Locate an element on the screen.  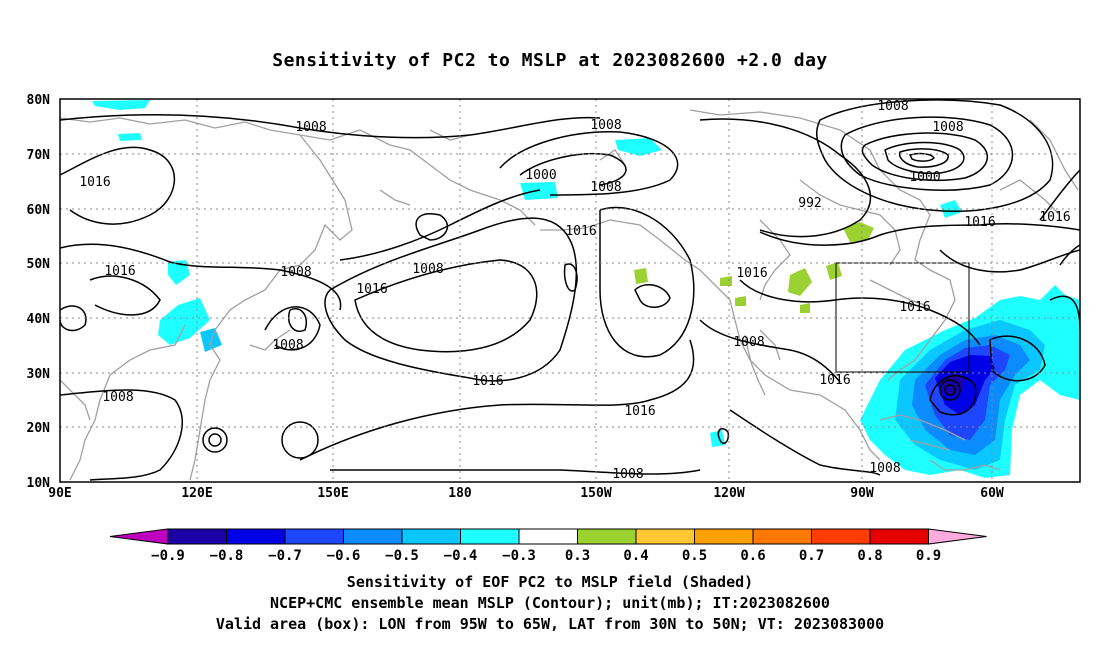
colorbar-label: 0.5 is located at coordinates (694, 556).